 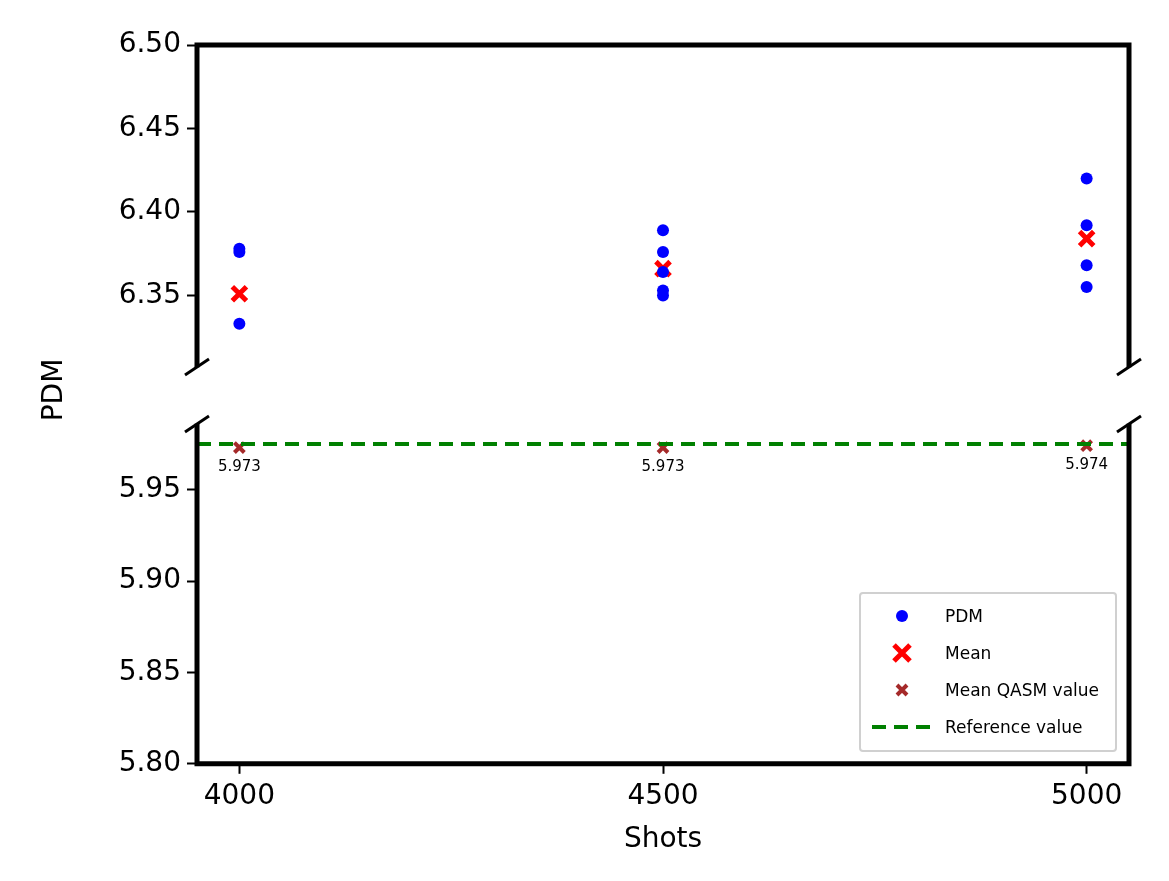 What do you see at coordinates (1087, 794) in the screenshot?
I see `x-tick-label: 5000` at bounding box center [1087, 794].